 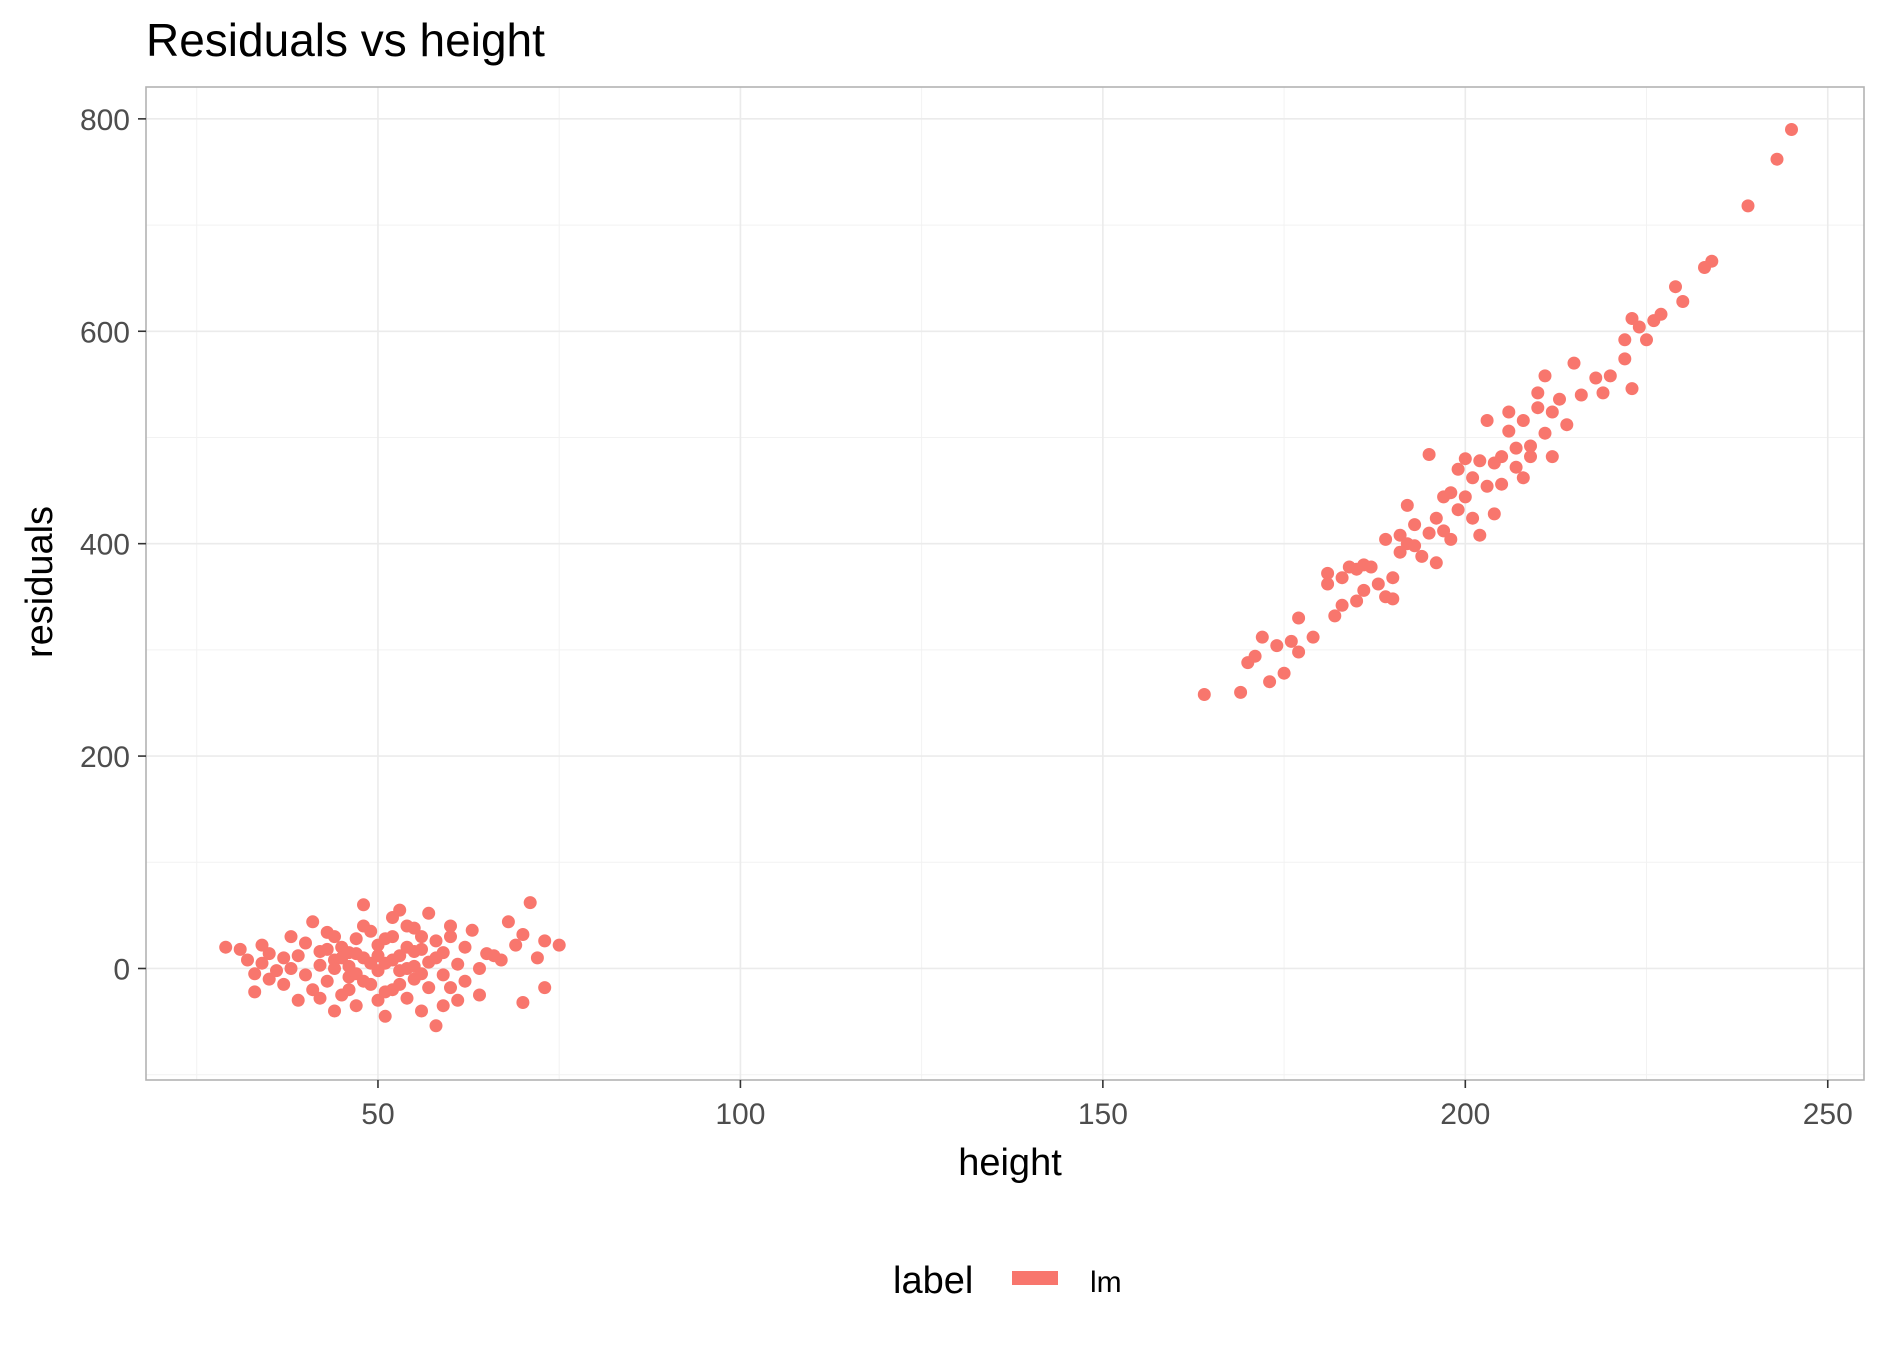 I want to click on y-tick-label: 600, so click(x=105, y=332).